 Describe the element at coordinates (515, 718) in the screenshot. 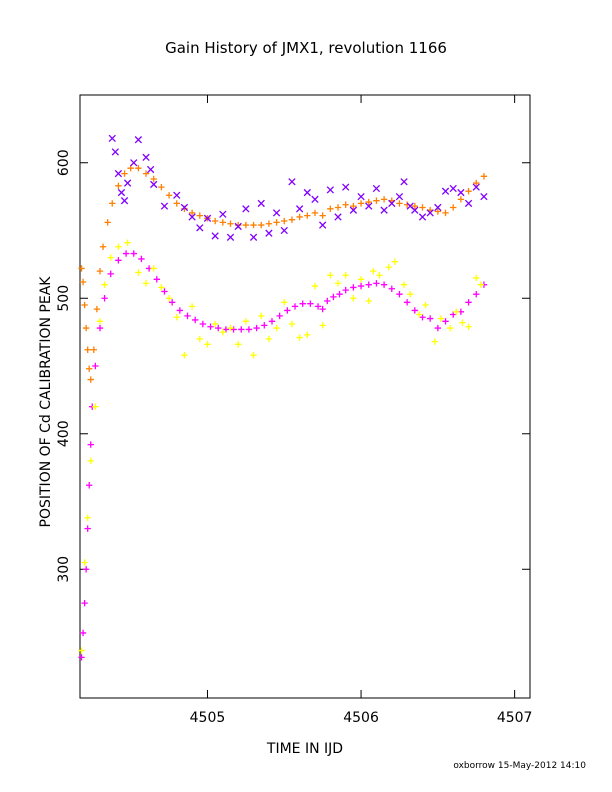

I see `x-tick-label: 4507` at that location.